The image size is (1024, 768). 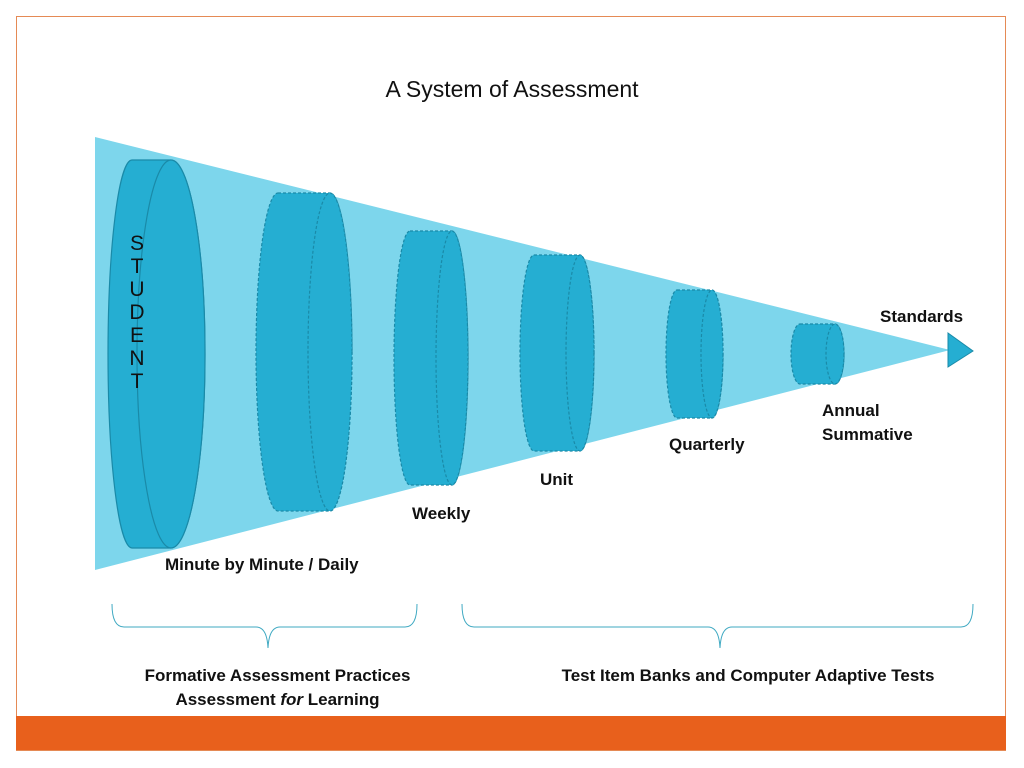 What do you see at coordinates (960, 350) in the screenshot?
I see `standards-arrow-tip` at bounding box center [960, 350].